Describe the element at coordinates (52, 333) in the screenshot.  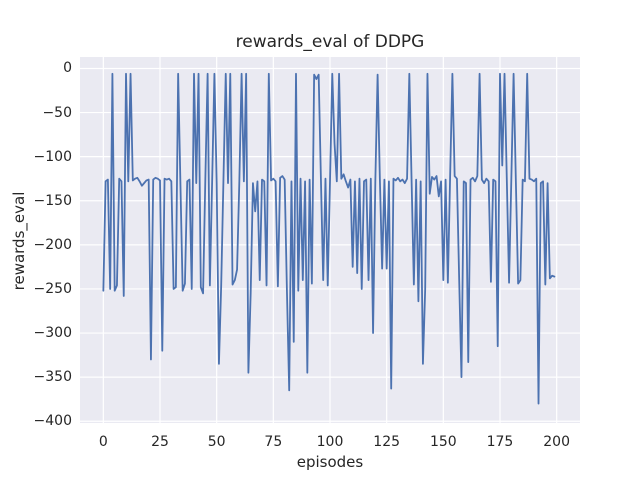
I see `y-tick-label: −300` at that location.